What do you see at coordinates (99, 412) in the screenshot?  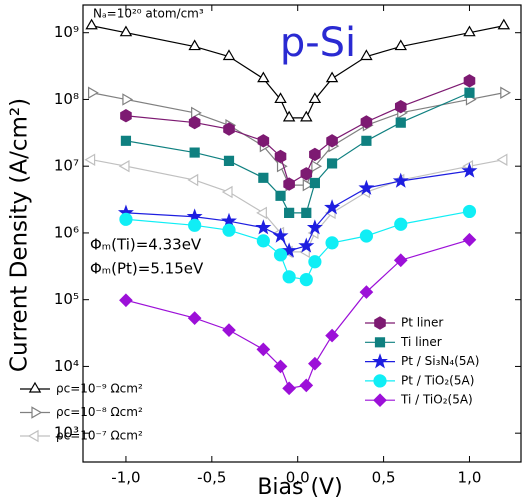 I see `legend-label: ρc=10⁻⁸ Ωcm²` at bounding box center [99, 412].